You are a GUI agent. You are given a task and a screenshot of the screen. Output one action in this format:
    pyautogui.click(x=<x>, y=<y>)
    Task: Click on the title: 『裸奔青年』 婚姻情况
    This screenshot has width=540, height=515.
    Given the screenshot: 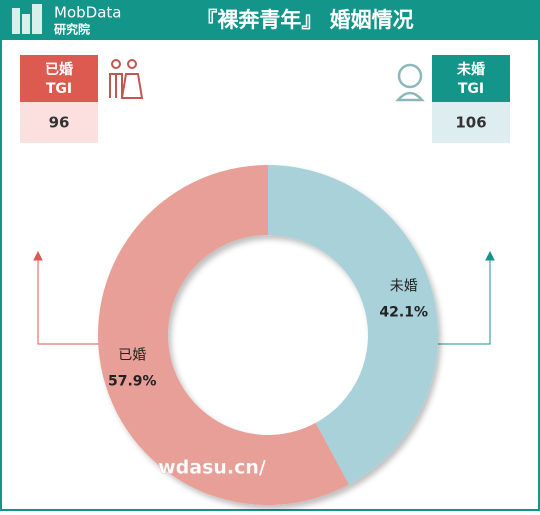 What is the action you would take?
    pyautogui.click(x=304, y=20)
    